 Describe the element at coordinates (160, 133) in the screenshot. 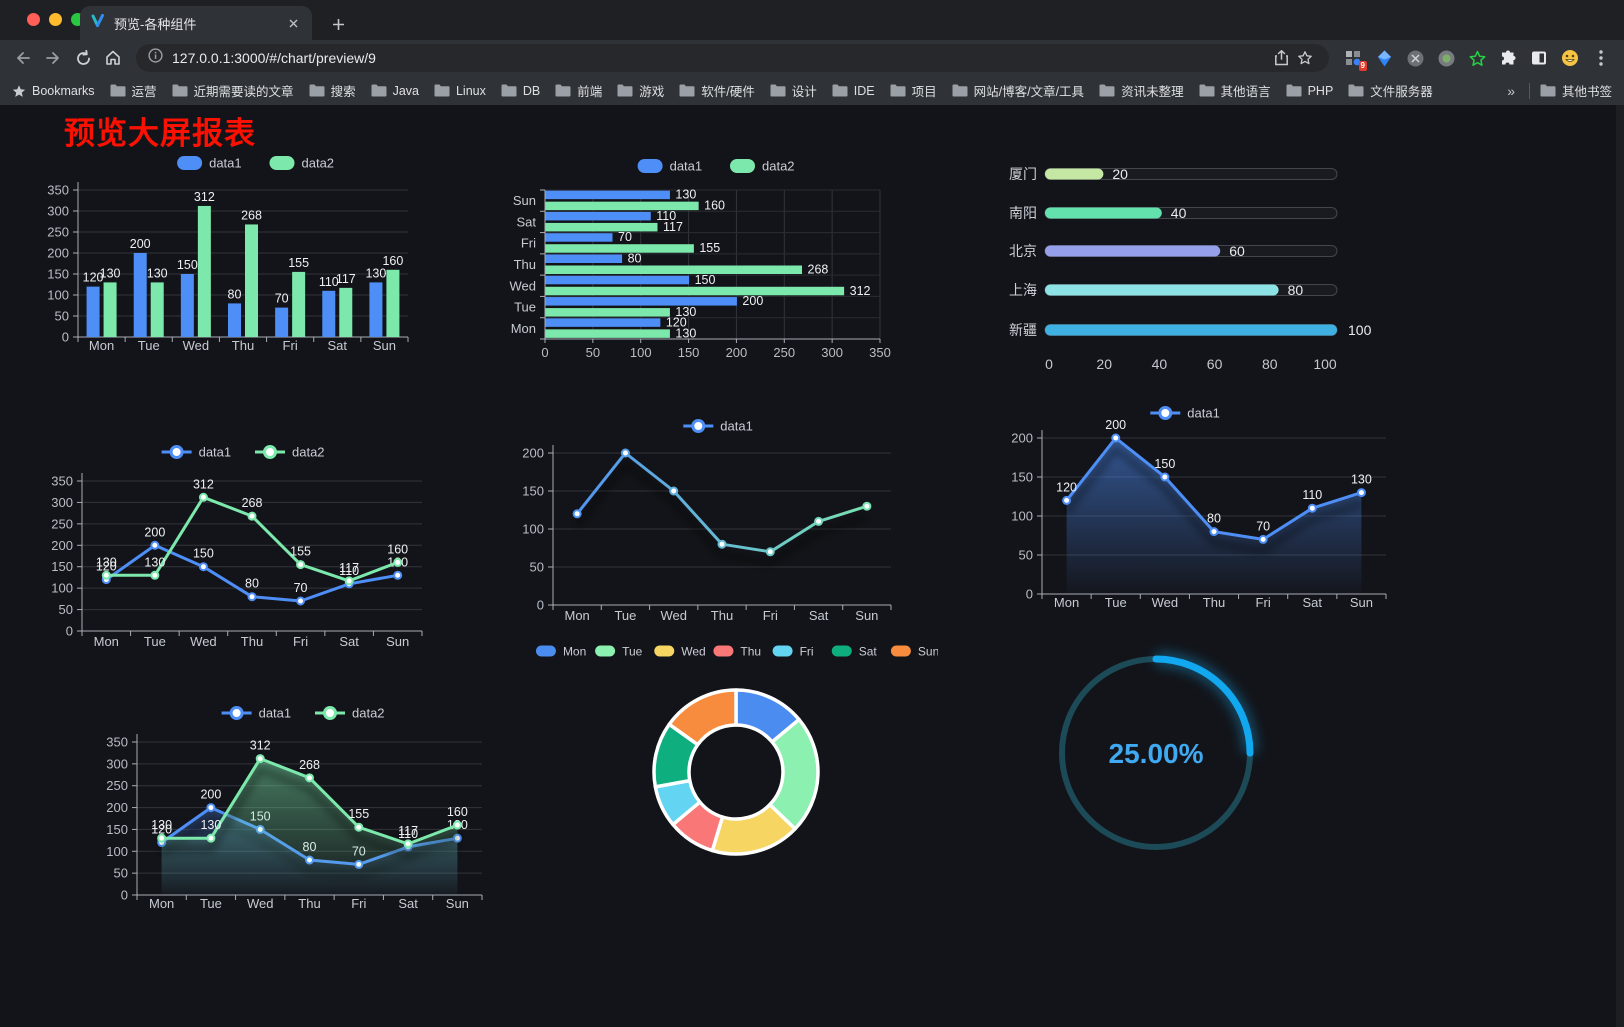

I see `page-title: 预览大屏报表` at that location.